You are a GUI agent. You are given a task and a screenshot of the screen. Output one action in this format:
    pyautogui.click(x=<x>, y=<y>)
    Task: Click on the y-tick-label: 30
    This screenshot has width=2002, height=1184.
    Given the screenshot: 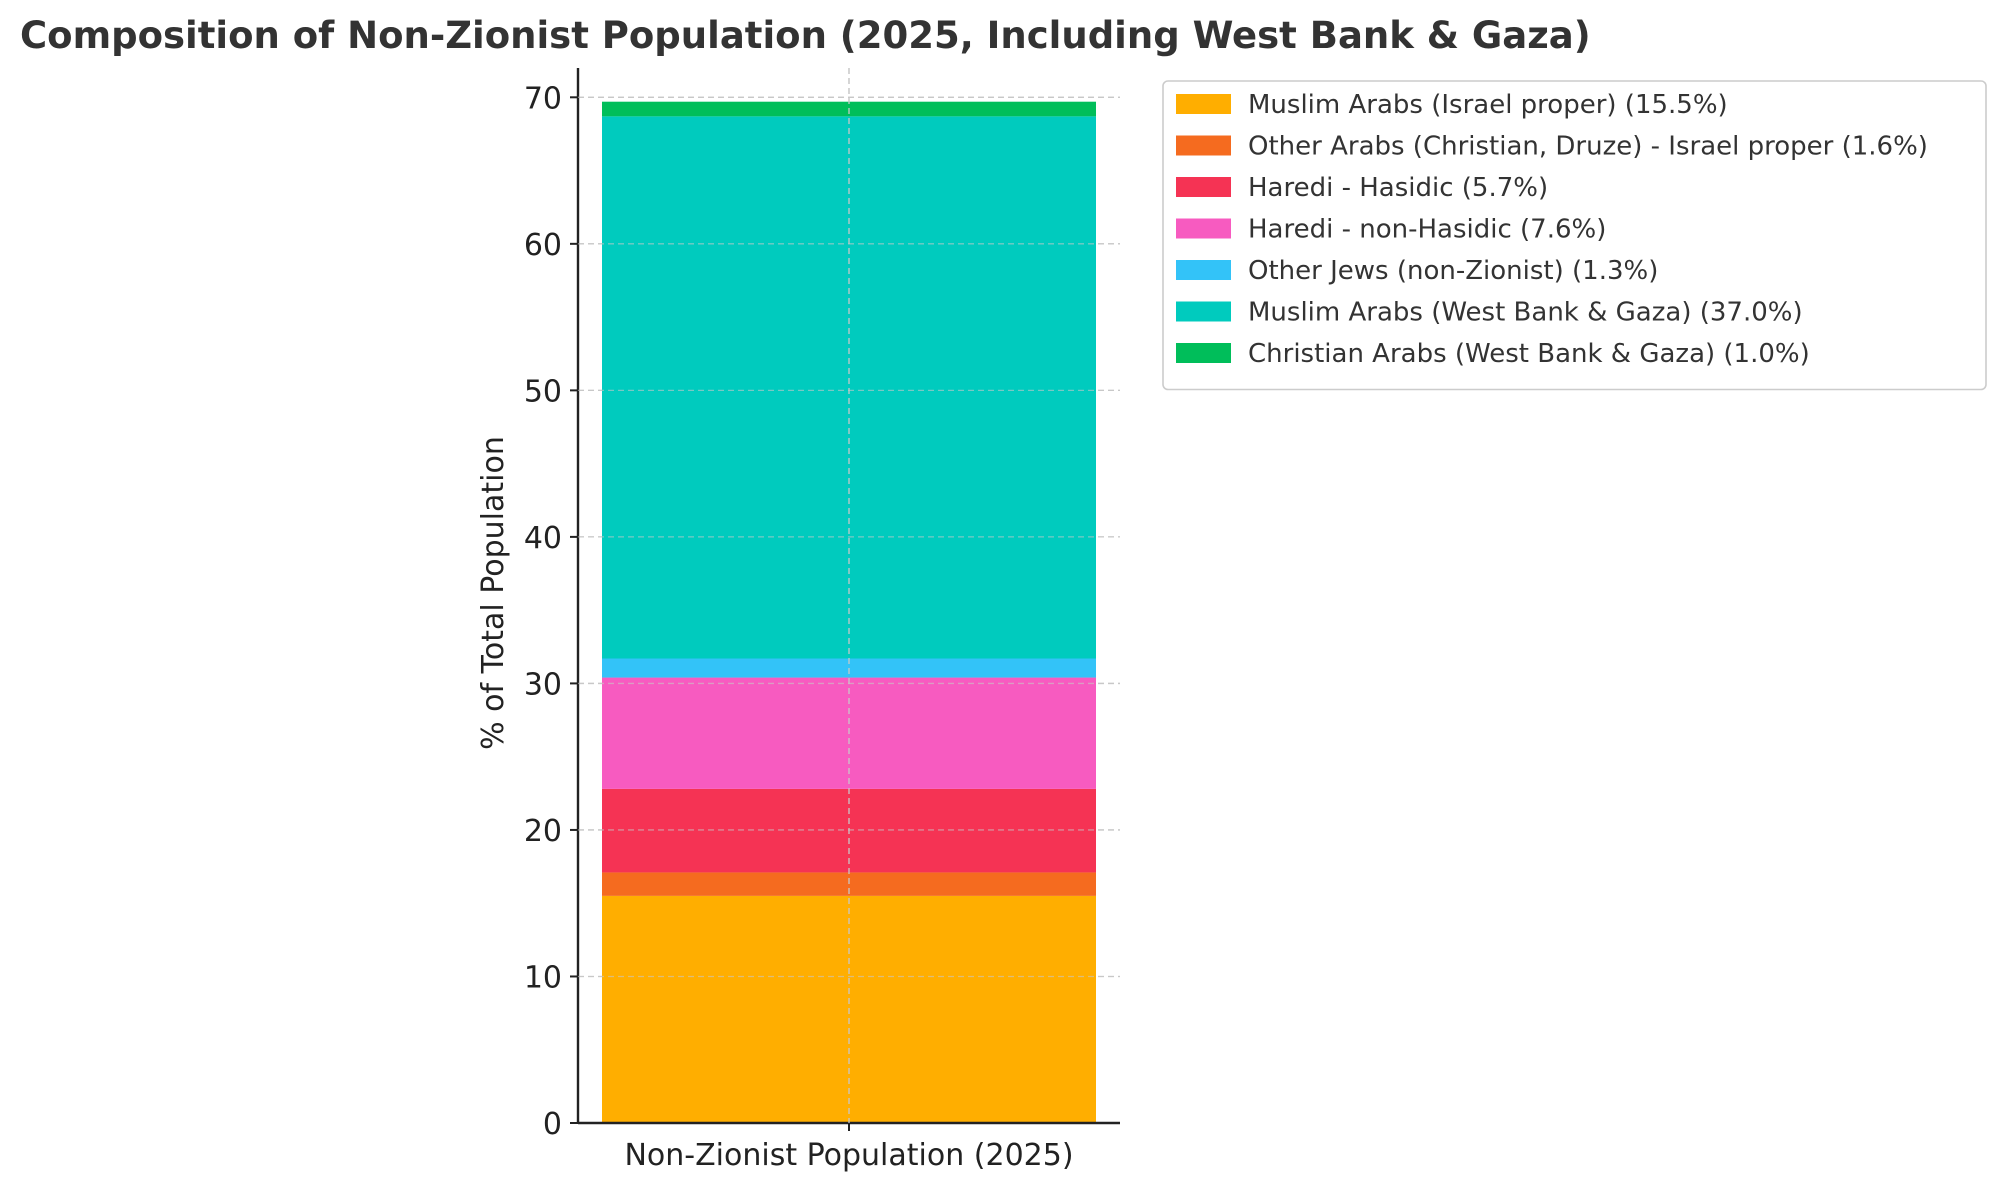 What is the action you would take?
    pyautogui.click(x=543, y=684)
    